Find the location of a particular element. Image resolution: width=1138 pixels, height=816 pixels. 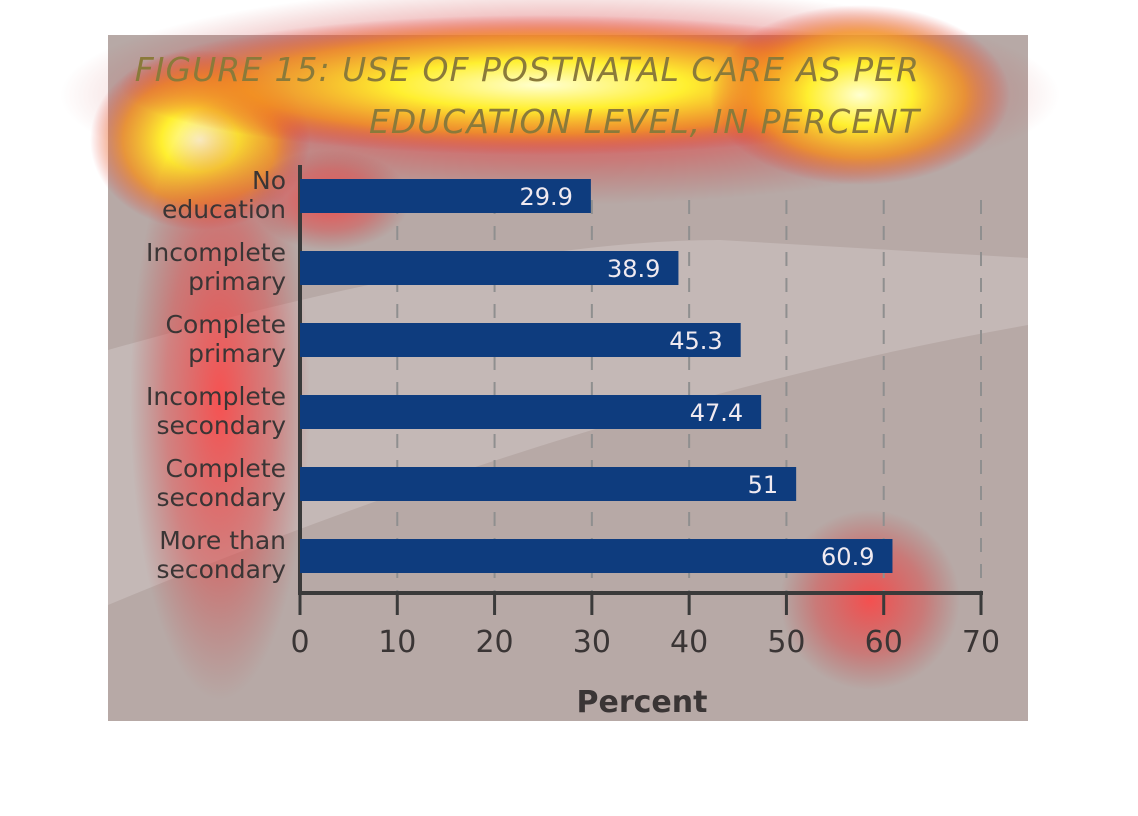

x-axis-label: Percent is located at coordinates (642, 702).